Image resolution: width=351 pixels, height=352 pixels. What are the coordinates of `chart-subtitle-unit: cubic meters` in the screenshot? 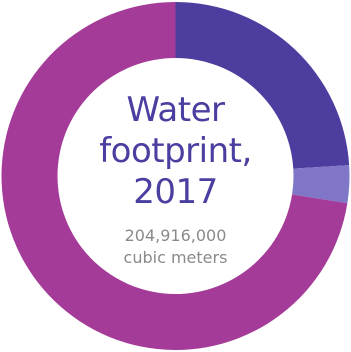 It's located at (175, 257).